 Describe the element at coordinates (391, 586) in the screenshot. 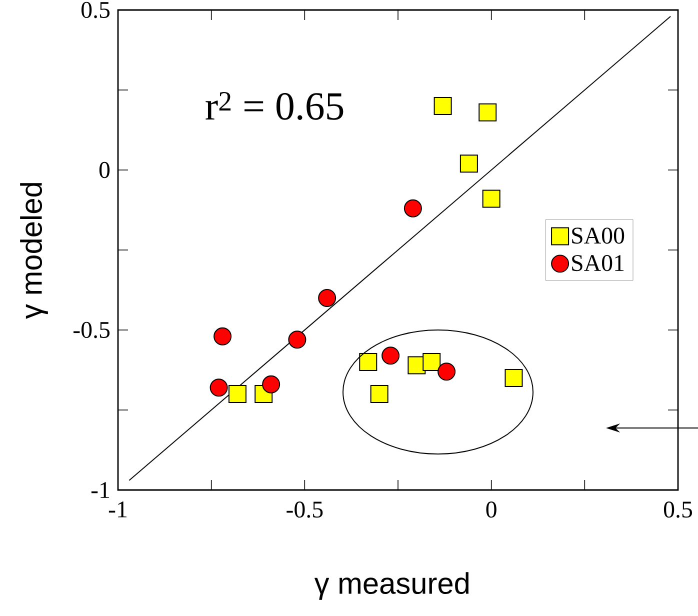

I see `x-axis-title: γ measured` at that location.